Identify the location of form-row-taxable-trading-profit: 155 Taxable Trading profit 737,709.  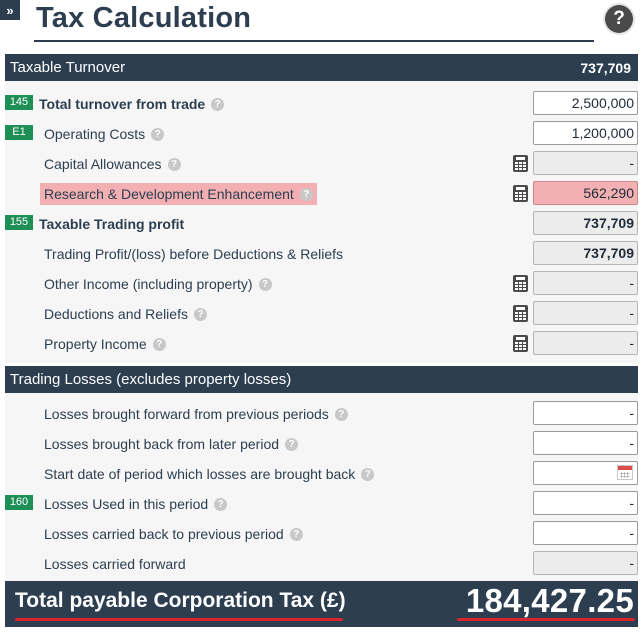
(321, 224).